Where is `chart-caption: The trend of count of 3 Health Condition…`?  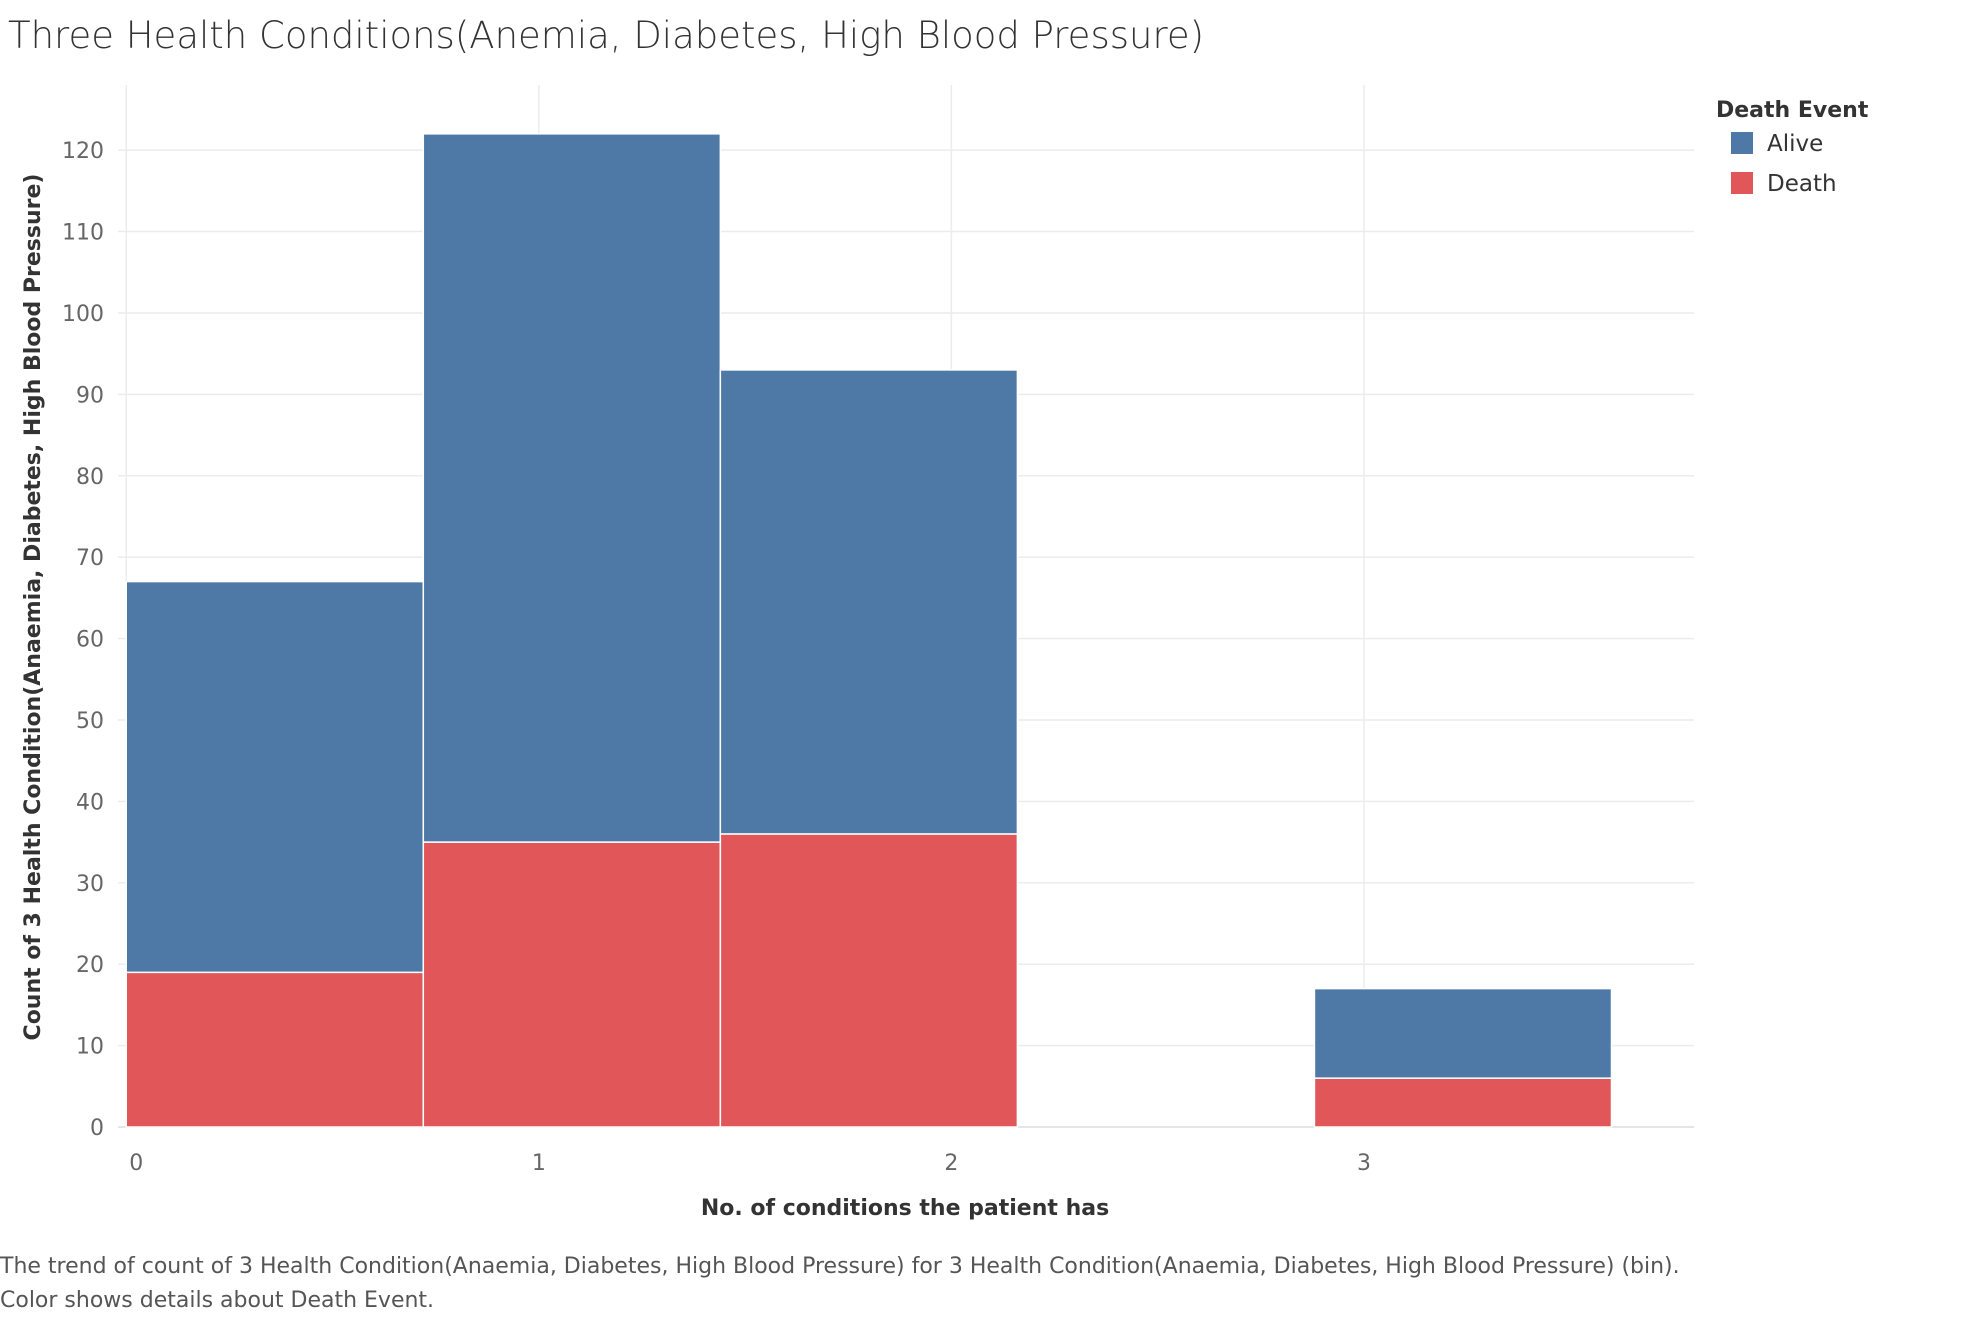
chart-caption: The trend of count of 3 Health Condition… is located at coordinates (840, 1283).